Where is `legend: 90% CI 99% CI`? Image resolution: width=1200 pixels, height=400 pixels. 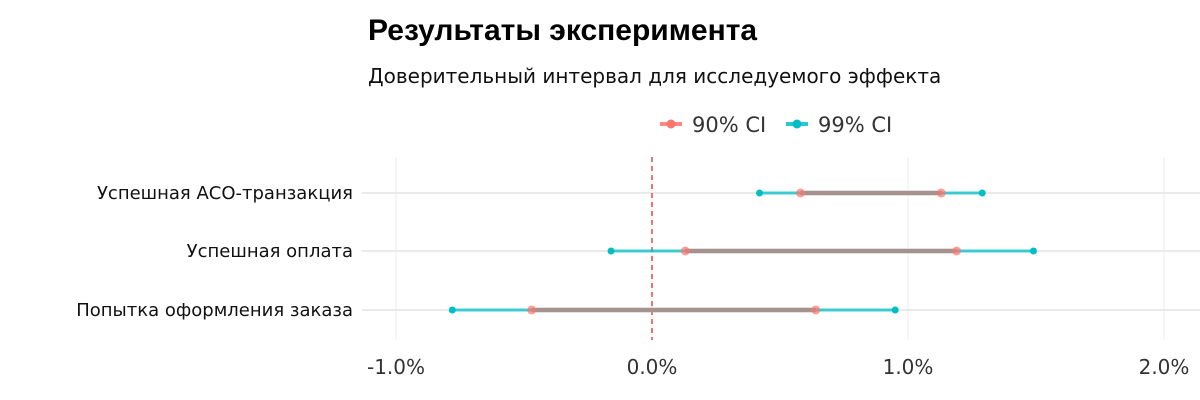
legend: 90% CI 99% CI is located at coordinates (776, 125).